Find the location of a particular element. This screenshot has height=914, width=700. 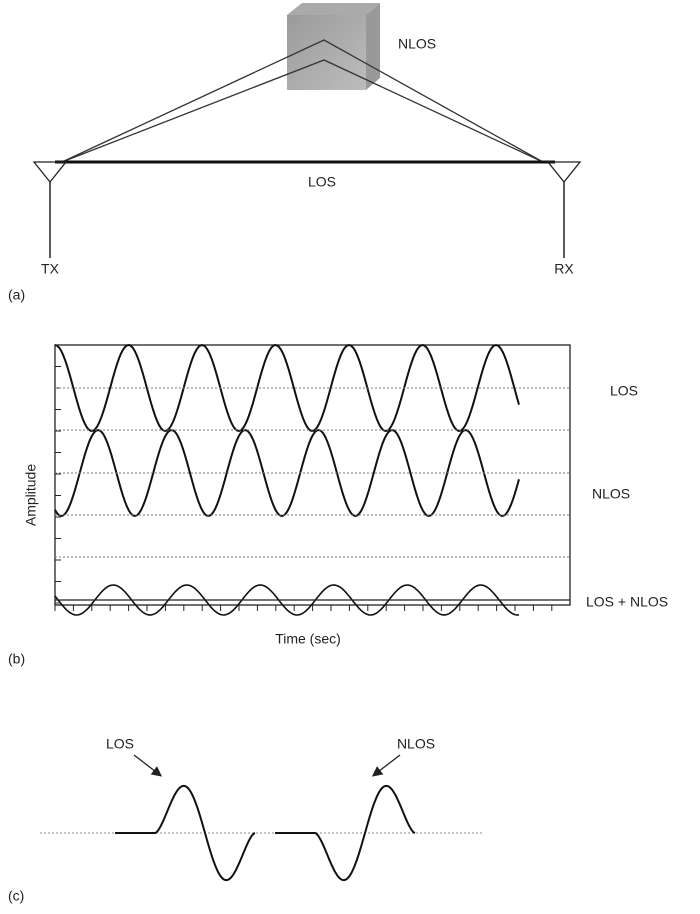

cube-front is located at coordinates (326, 52).